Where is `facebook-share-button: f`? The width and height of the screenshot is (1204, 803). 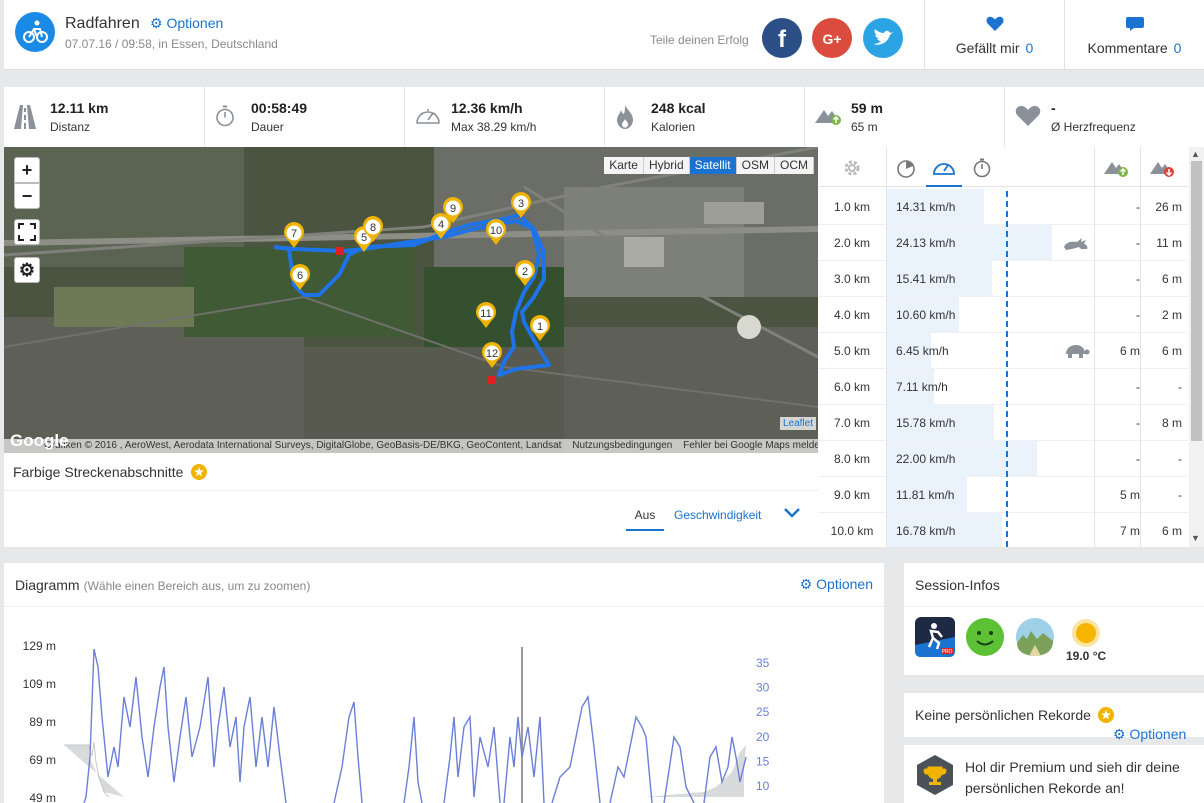
facebook-share-button: f is located at coordinates (782, 38).